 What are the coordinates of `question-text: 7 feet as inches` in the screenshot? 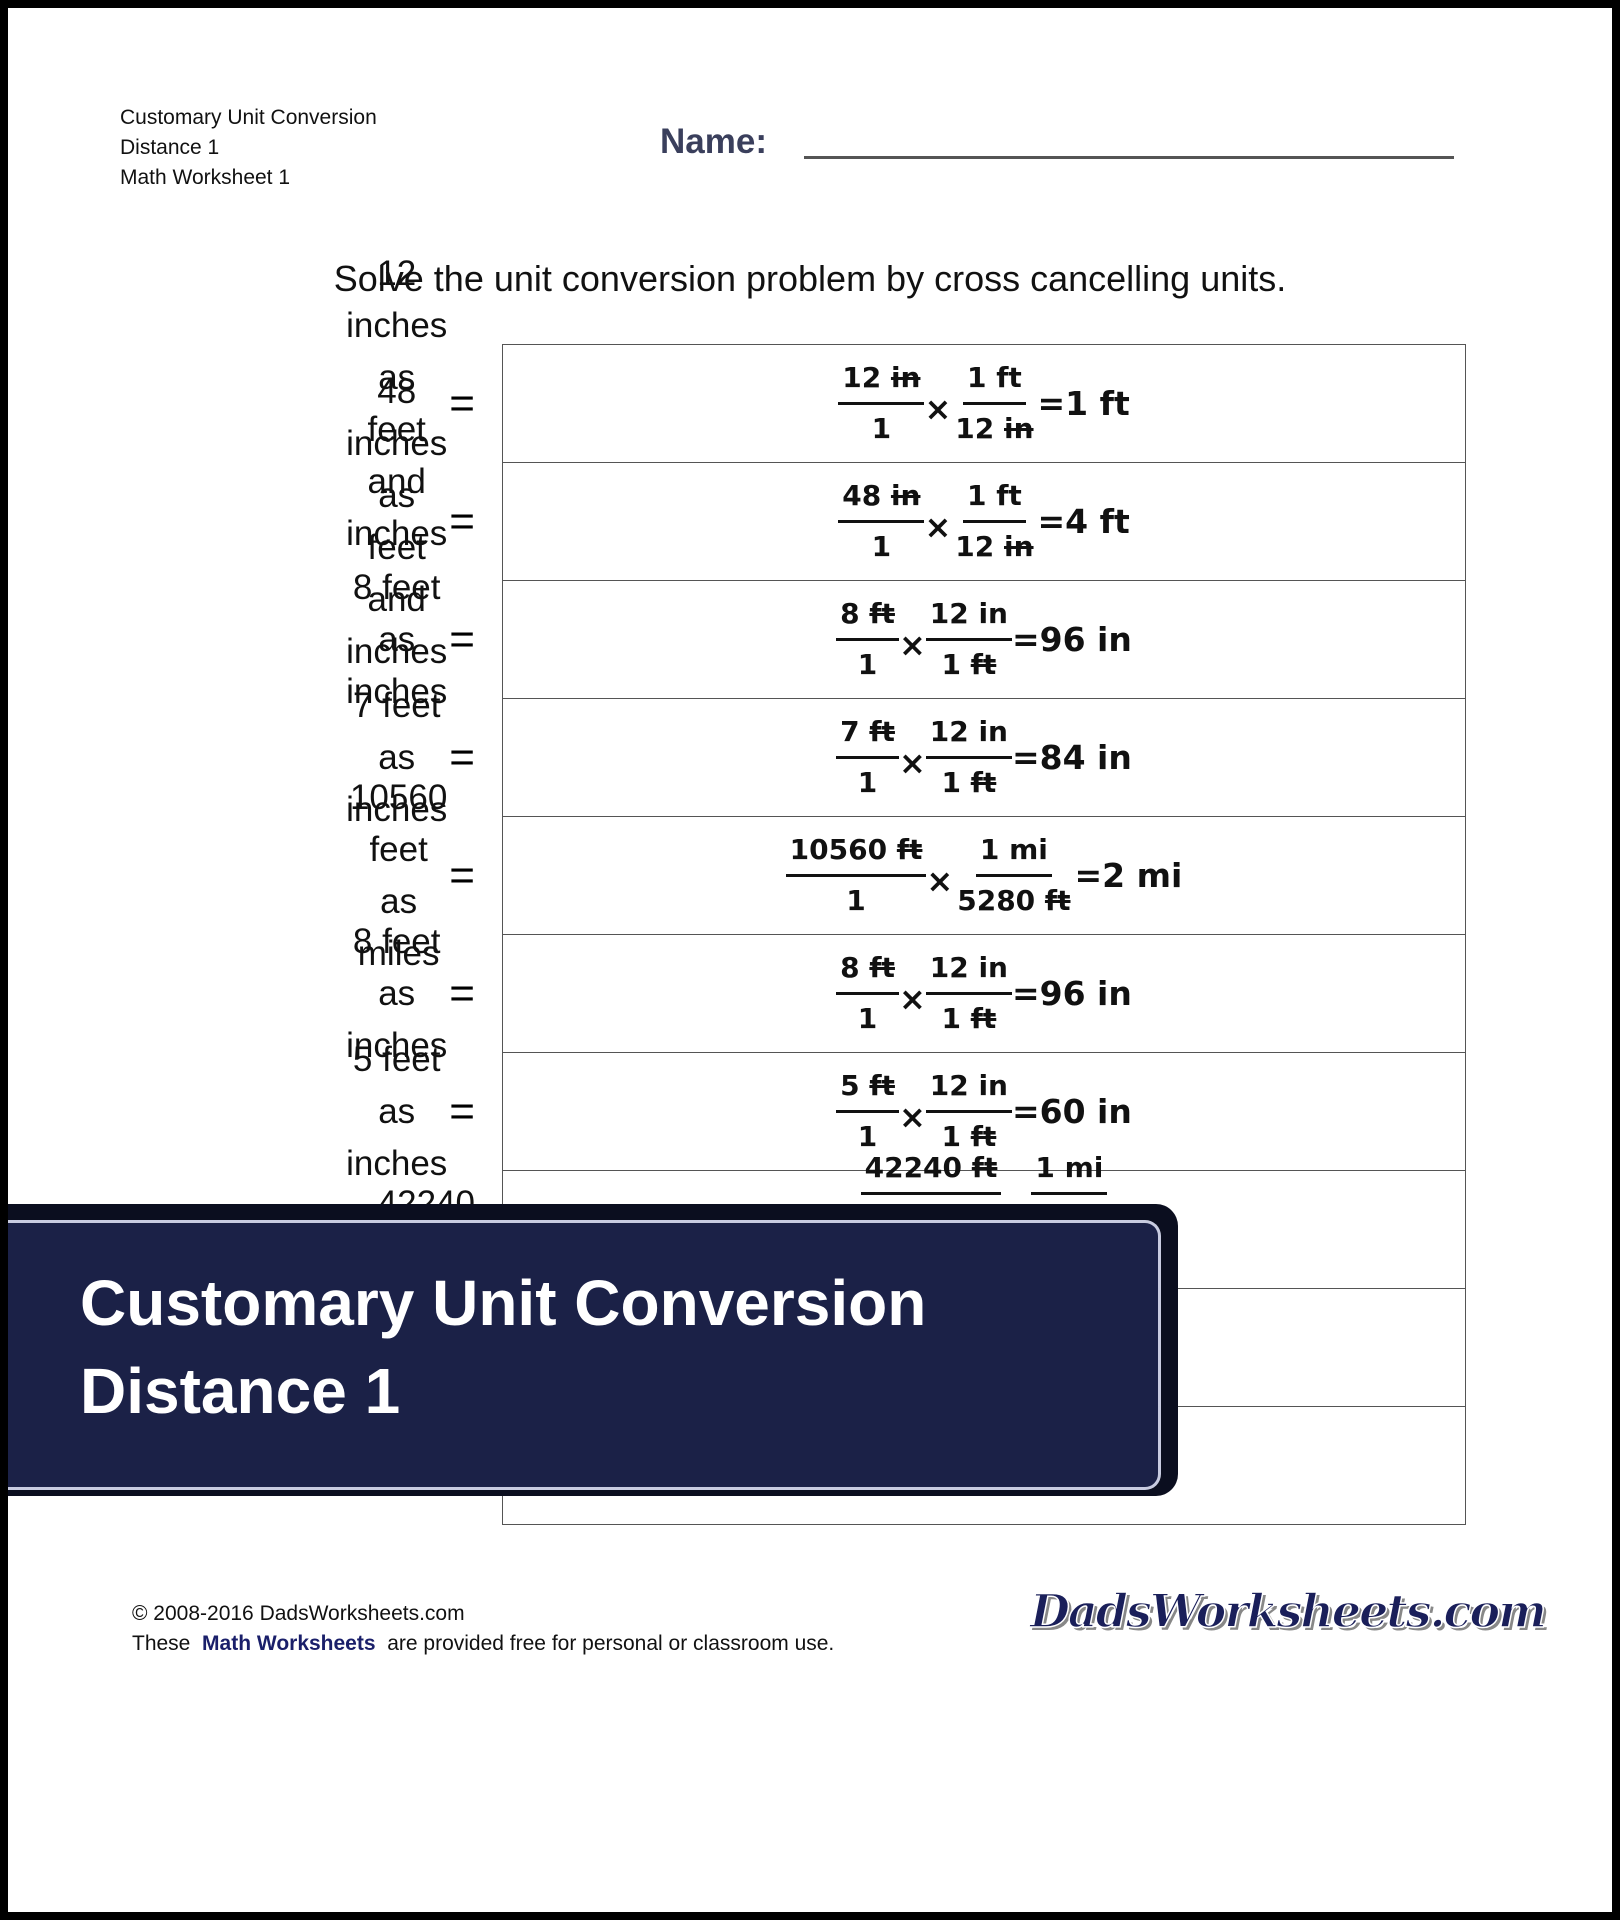 It's located at (396, 758).